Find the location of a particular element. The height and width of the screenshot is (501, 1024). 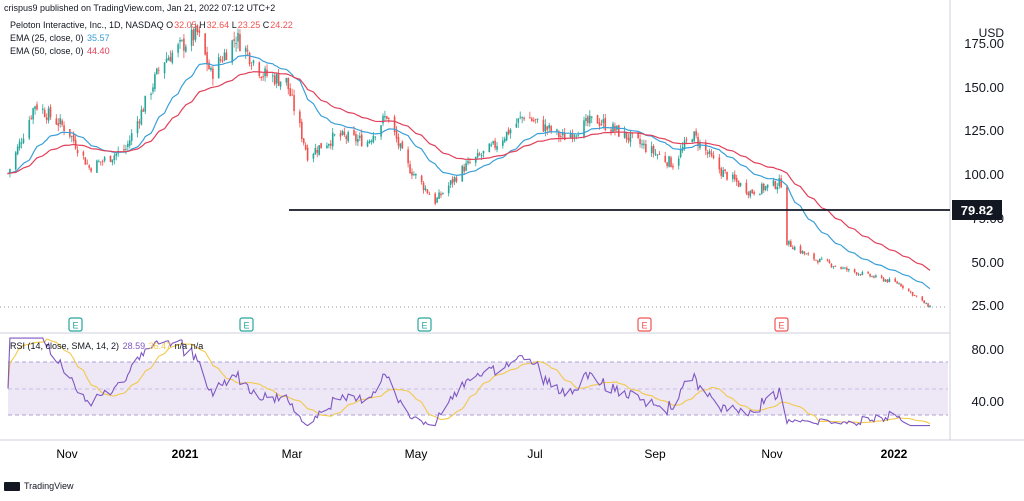

rsi-axis: 80.00 40.00 is located at coordinates (987, 375).